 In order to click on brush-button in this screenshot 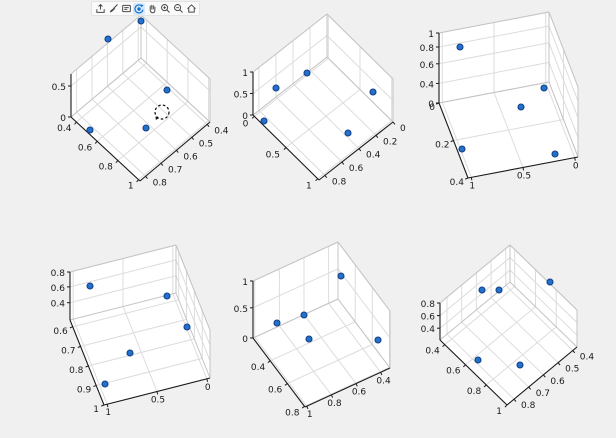, I will do `click(113, 9)`.